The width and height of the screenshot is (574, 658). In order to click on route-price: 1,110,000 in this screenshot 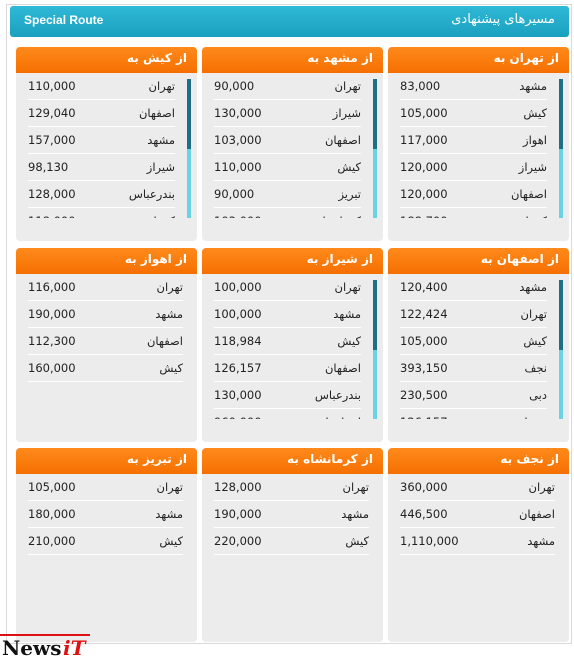, I will do `click(429, 541)`.